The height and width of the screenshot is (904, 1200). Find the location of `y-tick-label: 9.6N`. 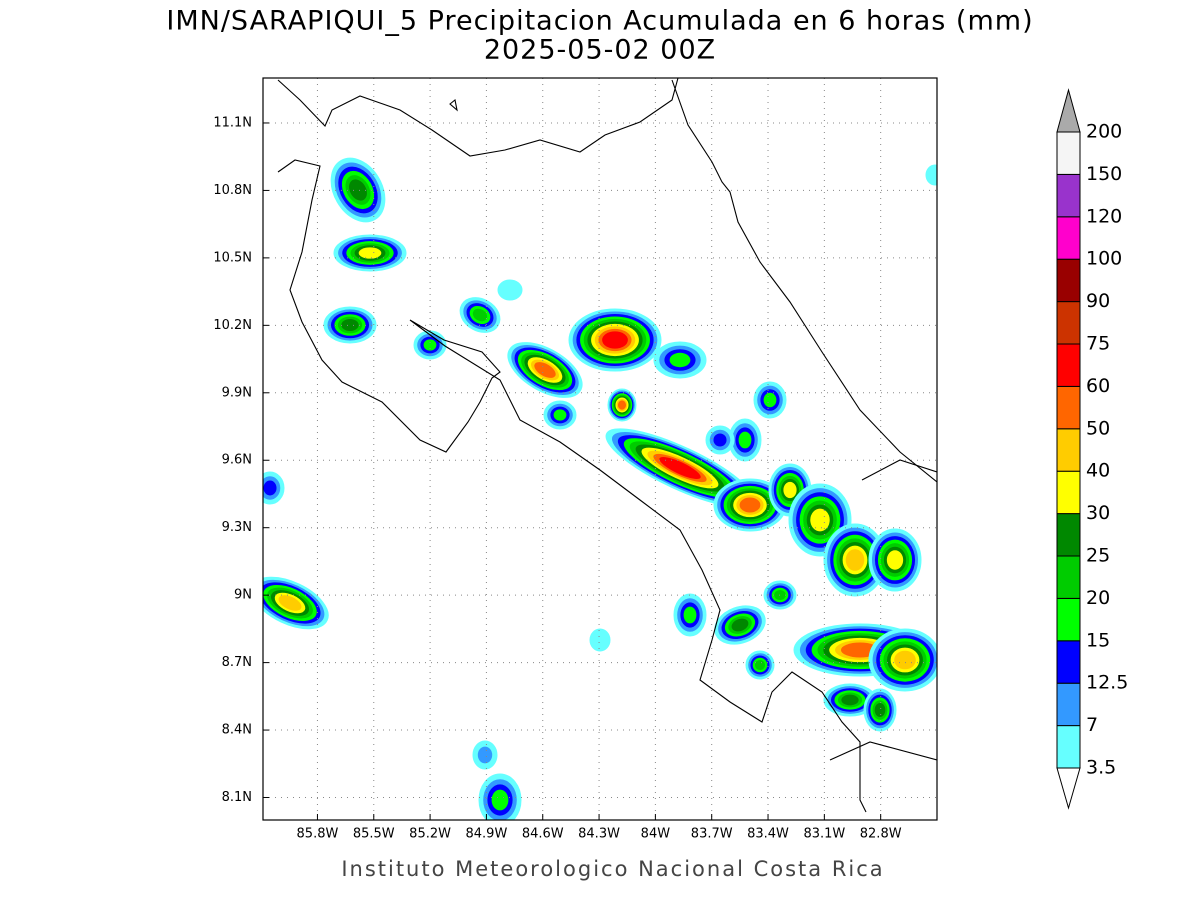

y-tick-label: 9.6N is located at coordinates (237, 460).